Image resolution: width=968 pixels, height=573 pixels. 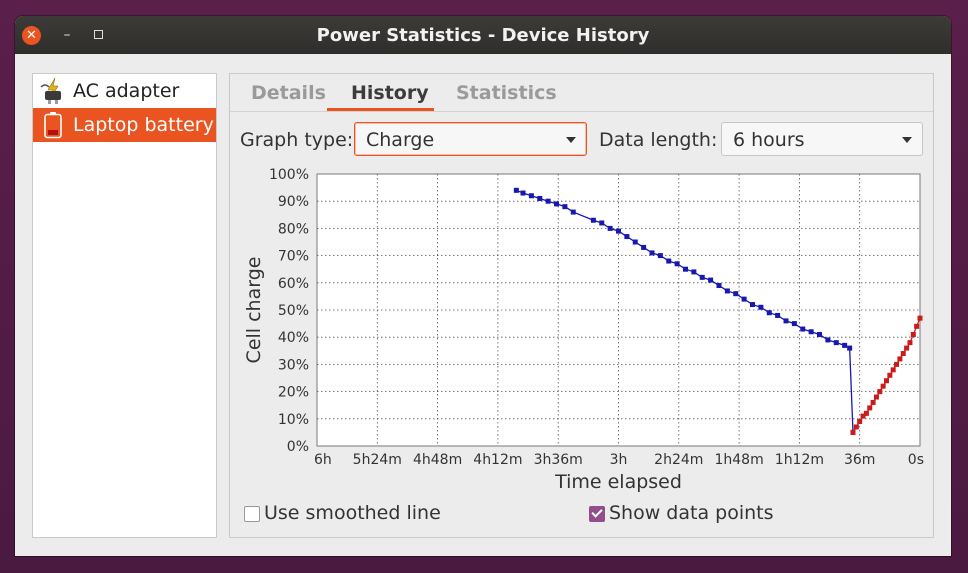 What do you see at coordinates (293, 257) in the screenshot?
I see `y-tick-label: 70%` at bounding box center [293, 257].